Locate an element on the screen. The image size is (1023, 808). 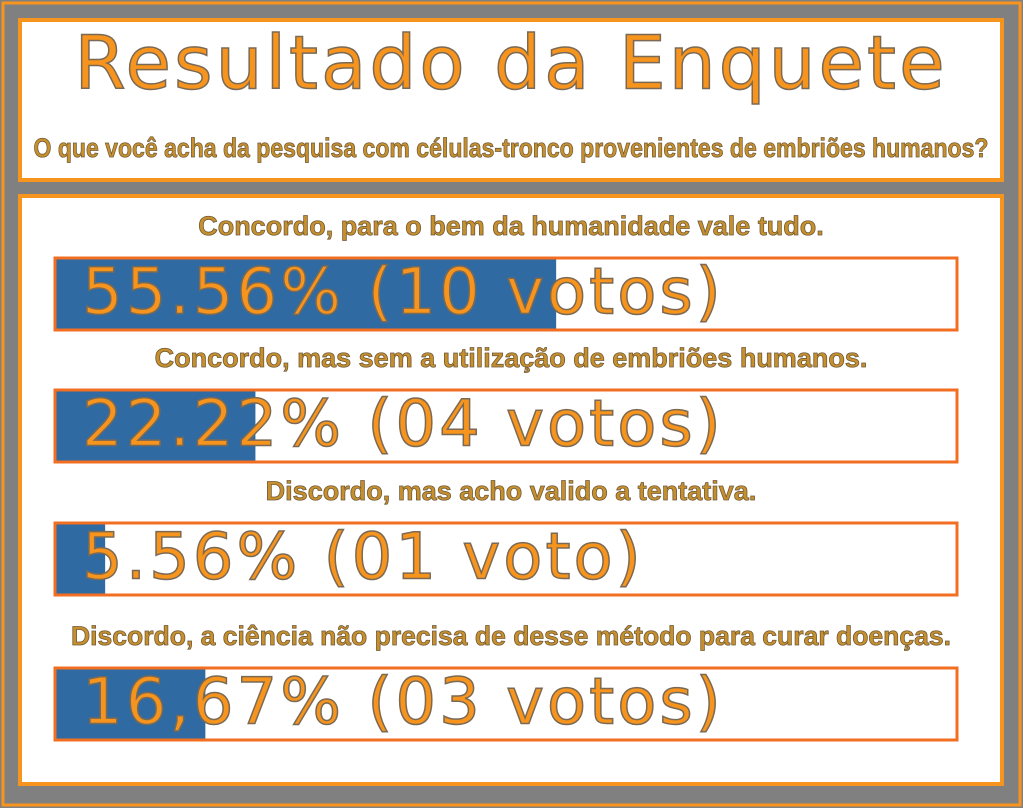
value-label: 55.56% (10 votos) is located at coordinates (403, 293).